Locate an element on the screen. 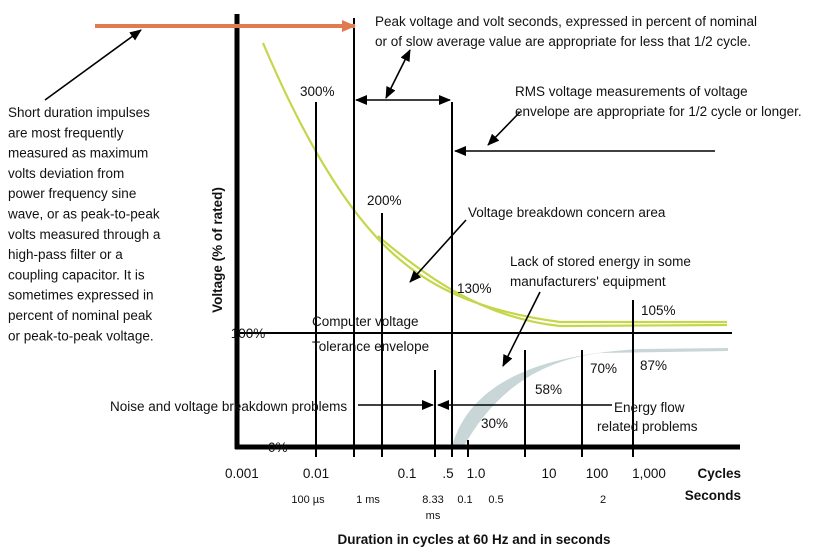 Image resolution: width=813 pixels, height=551 pixels. impulse-line: are most frequently is located at coordinates (66, 132).